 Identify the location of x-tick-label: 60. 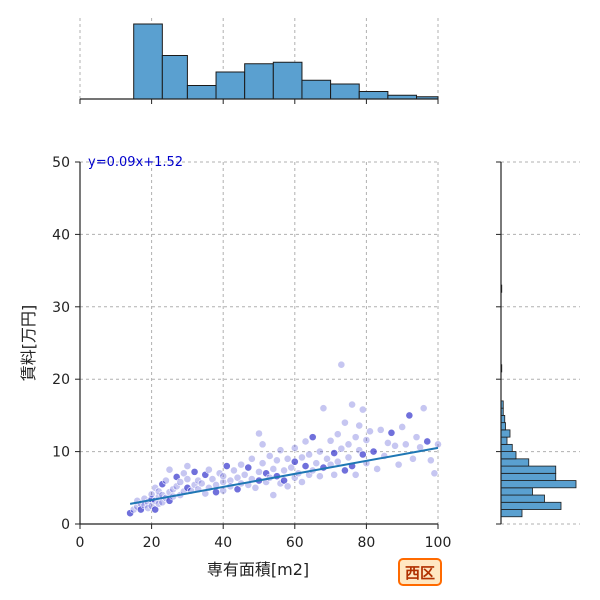
(295, 543).